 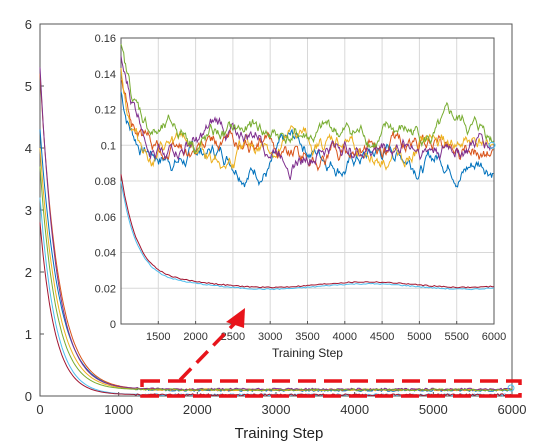 I want to click on inset-end-marker, so click(x=492, y=145).